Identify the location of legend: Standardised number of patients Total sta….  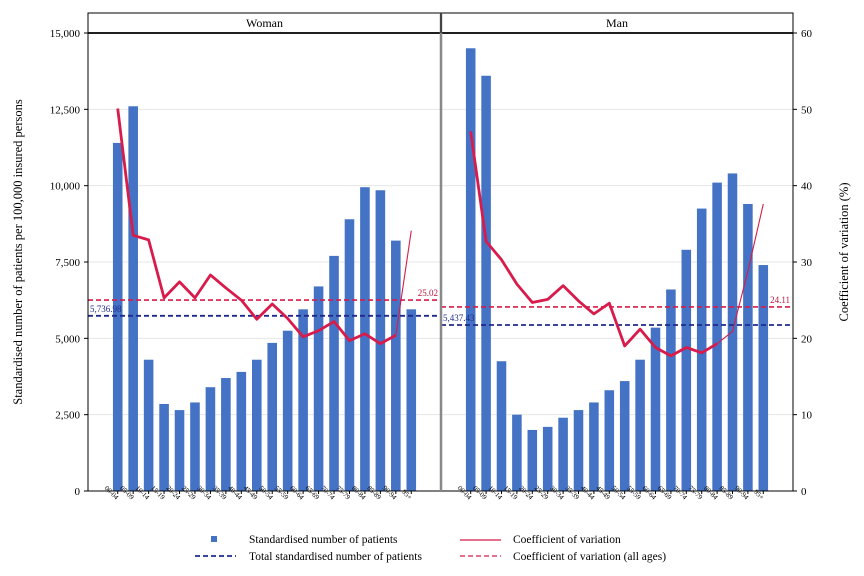
(430, 548).